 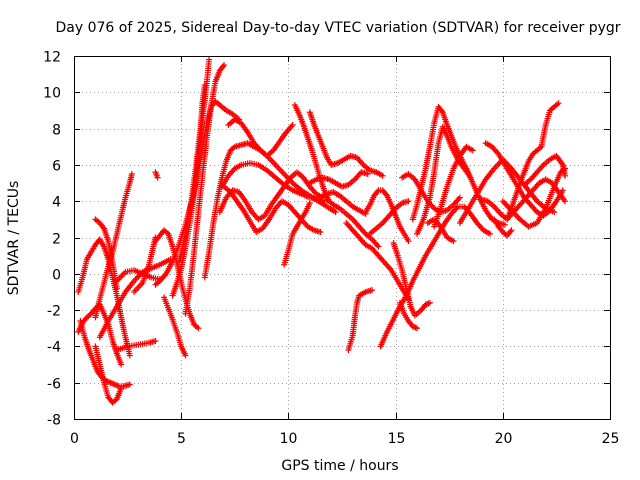 What do you see at coordinates (54, 421) in the screenshot?
I see `y-tick-label: -8` at bounding box center [54, 421].